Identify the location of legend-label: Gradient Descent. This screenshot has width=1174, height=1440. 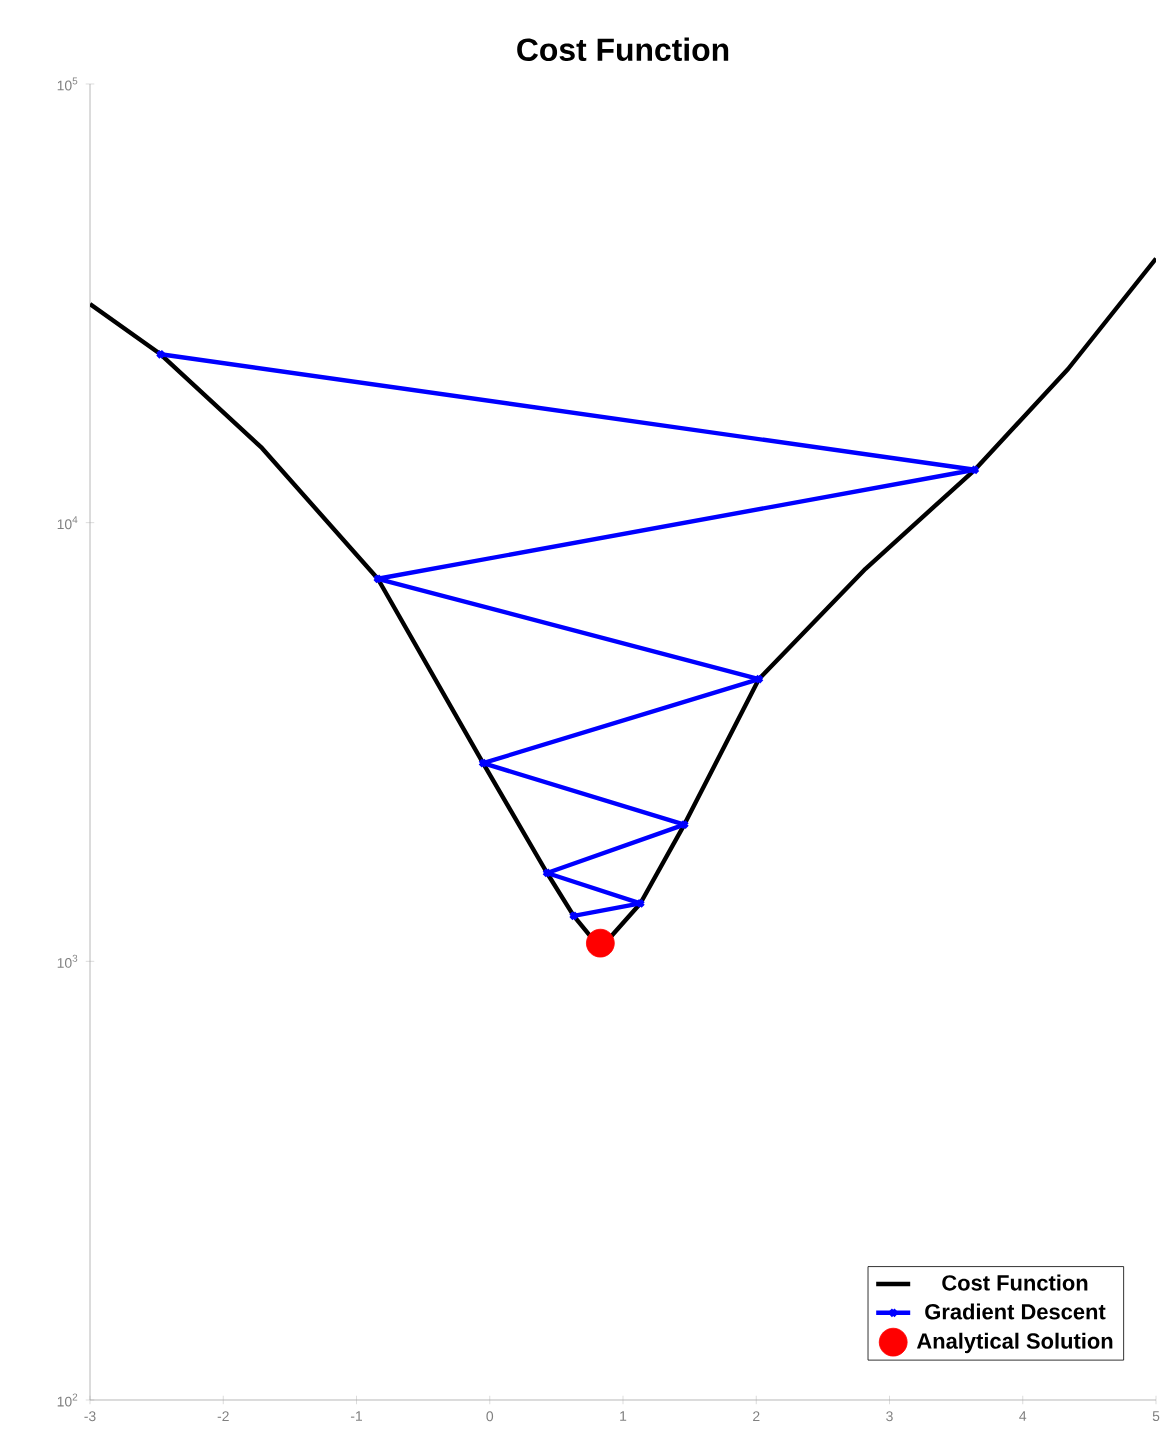
(1015, 1311).